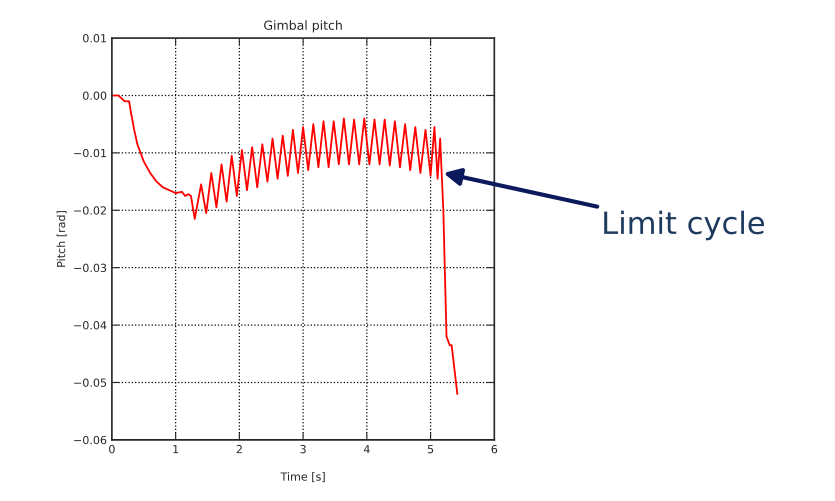 The image size is (835, 501). What do you see at coordinates (431, 449) in the screenshot?
I see `x-tick-label: 5` at bounding box center [431, 449].